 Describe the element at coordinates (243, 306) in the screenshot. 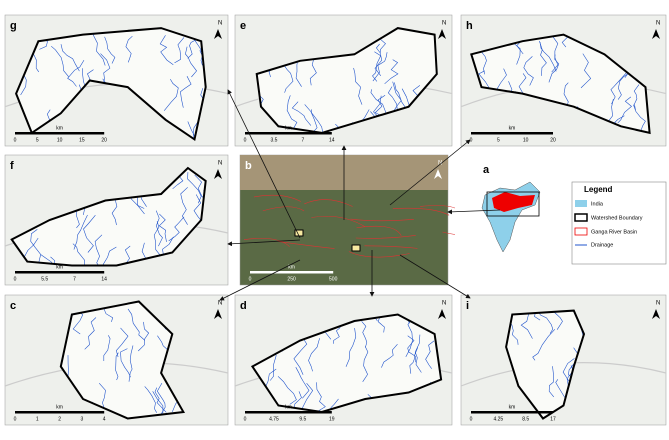

I see `panel-label: d` at that location.